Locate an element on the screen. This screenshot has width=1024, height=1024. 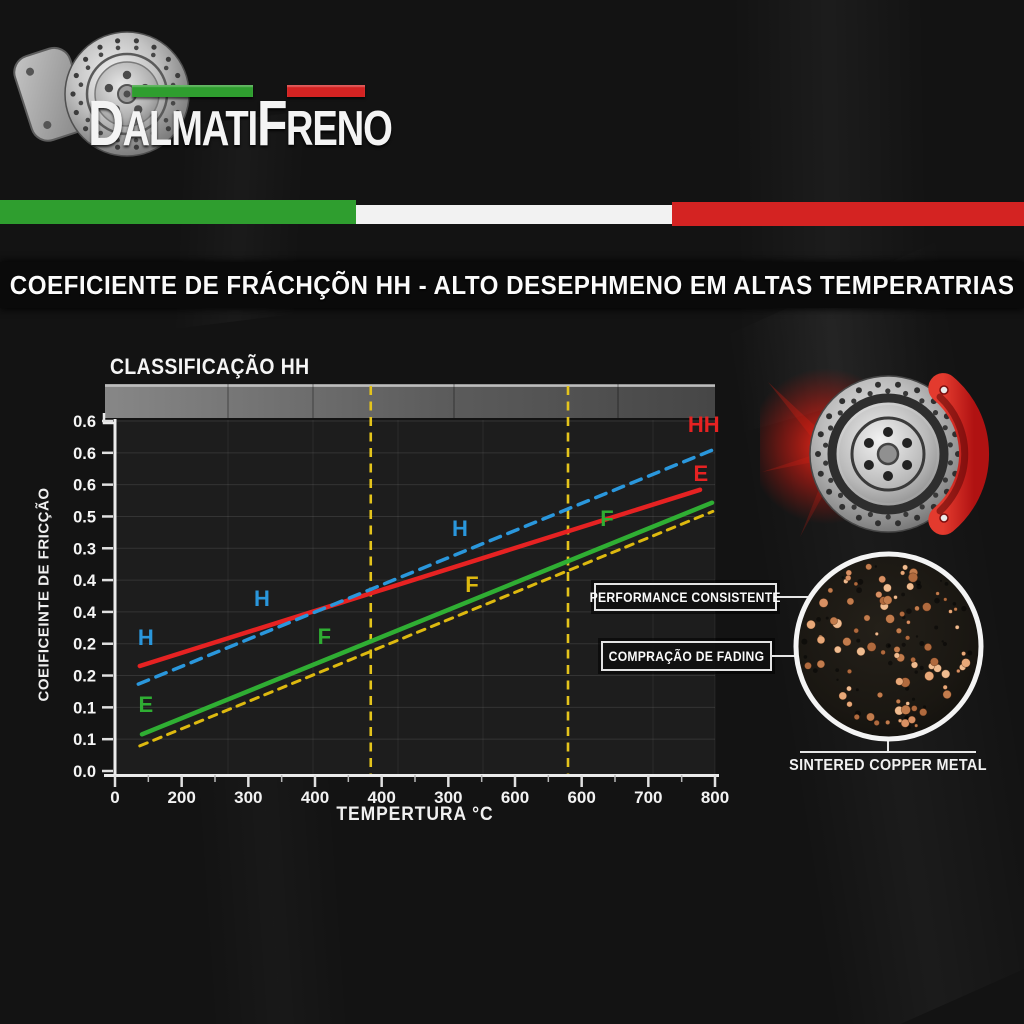
brand-wordmark: DALMATIFRENO is located at coordinates (240, 122).